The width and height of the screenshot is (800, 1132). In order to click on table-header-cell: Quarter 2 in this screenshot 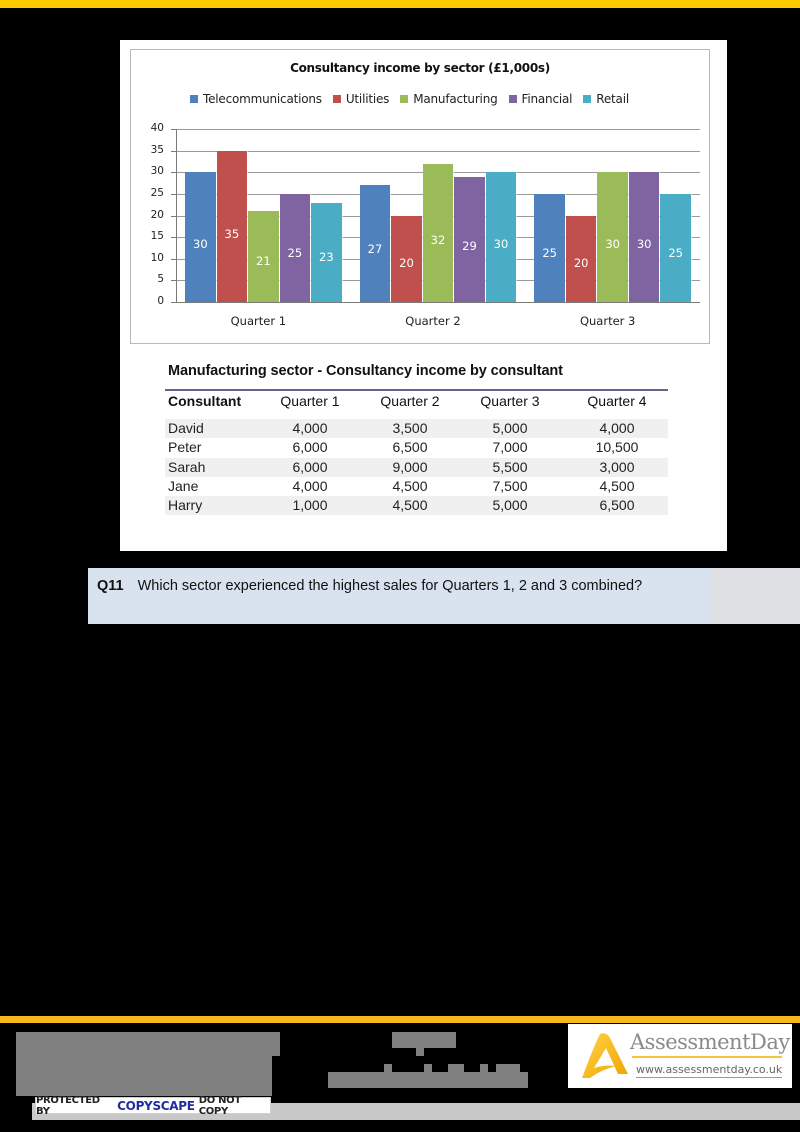, I will do `click(410, 401)`.